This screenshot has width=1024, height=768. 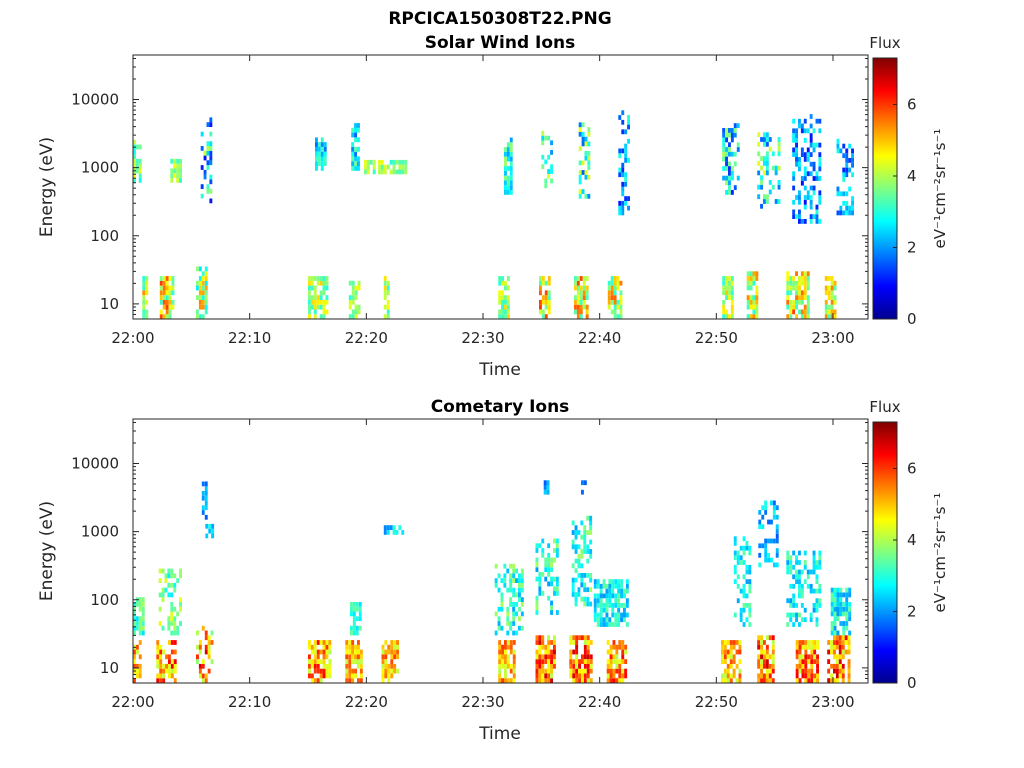 What do you see at coordinates (912, 247) in the screenshot?
I see `colorbar-tick-label: 2` at bounding box center [912, 247].